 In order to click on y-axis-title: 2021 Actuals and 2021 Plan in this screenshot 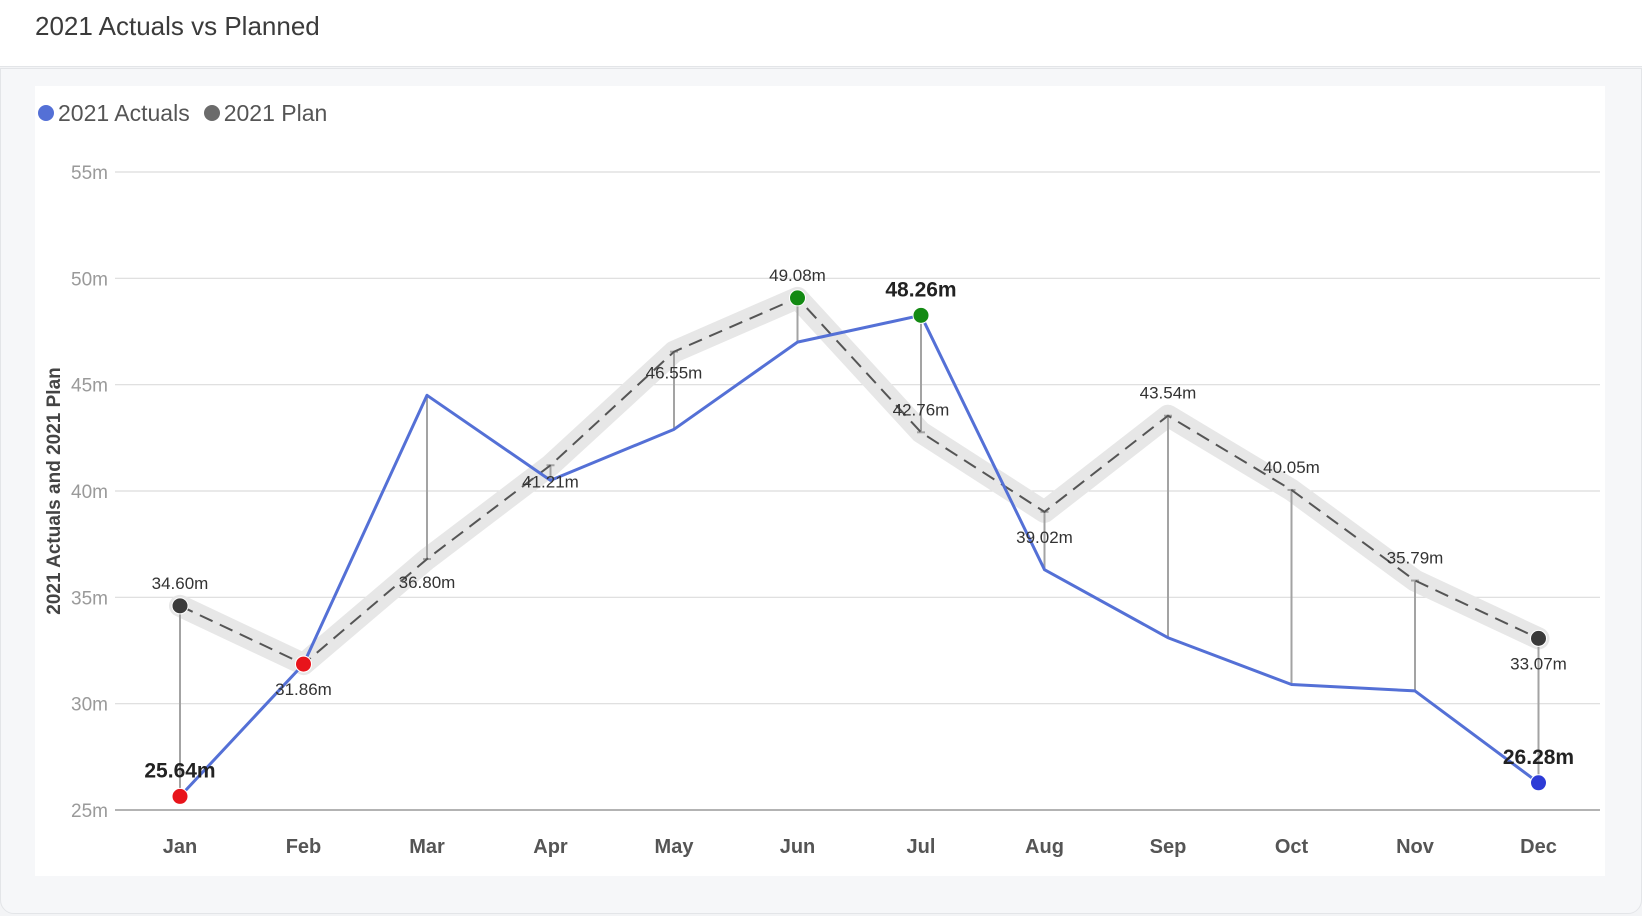, I will do `click(54, 490)`.